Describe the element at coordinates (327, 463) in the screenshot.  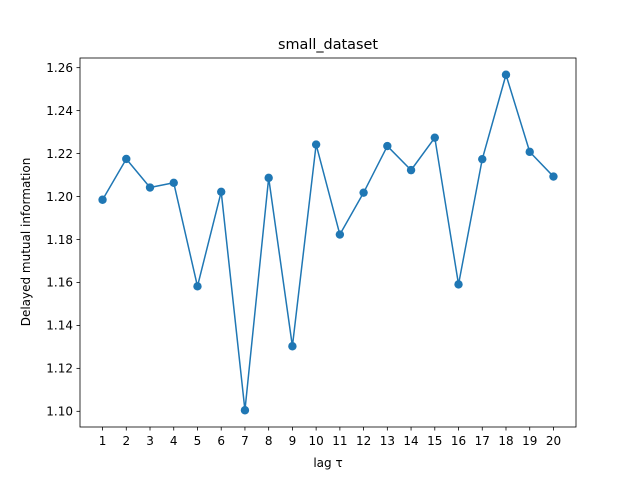
I see `x-axis-label: lag τ` at that location.